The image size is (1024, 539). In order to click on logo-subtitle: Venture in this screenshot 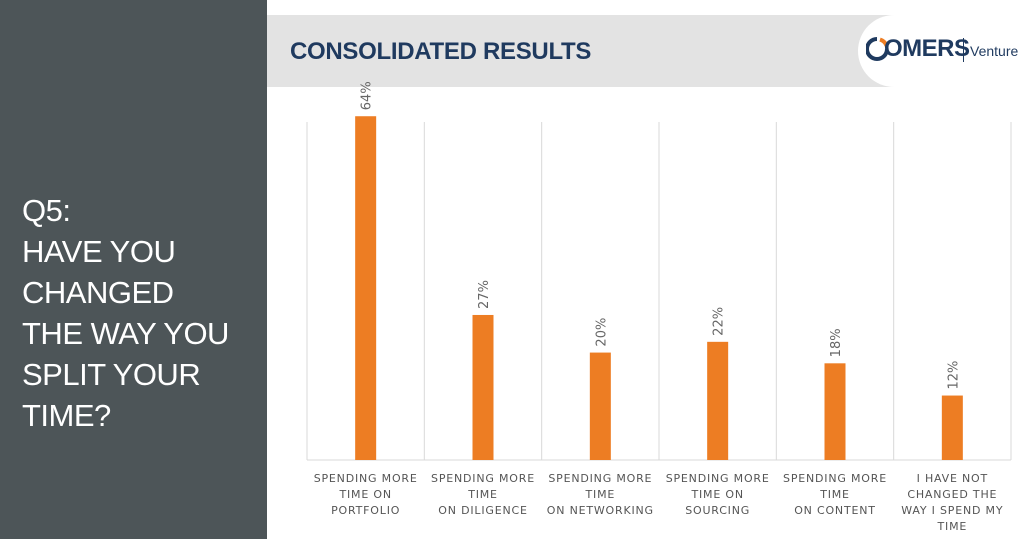, I will do `click(994, 51)`.